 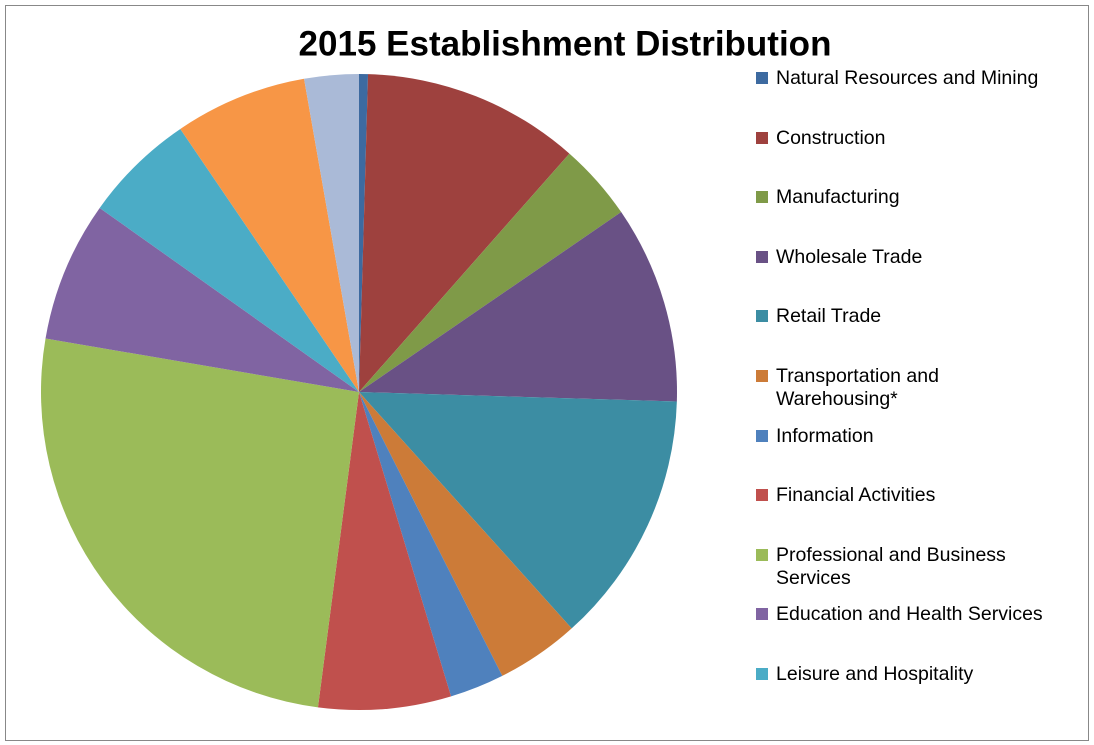 I want to click on legend-item: Leisure and Hospitality, so click(x=901, y=674).